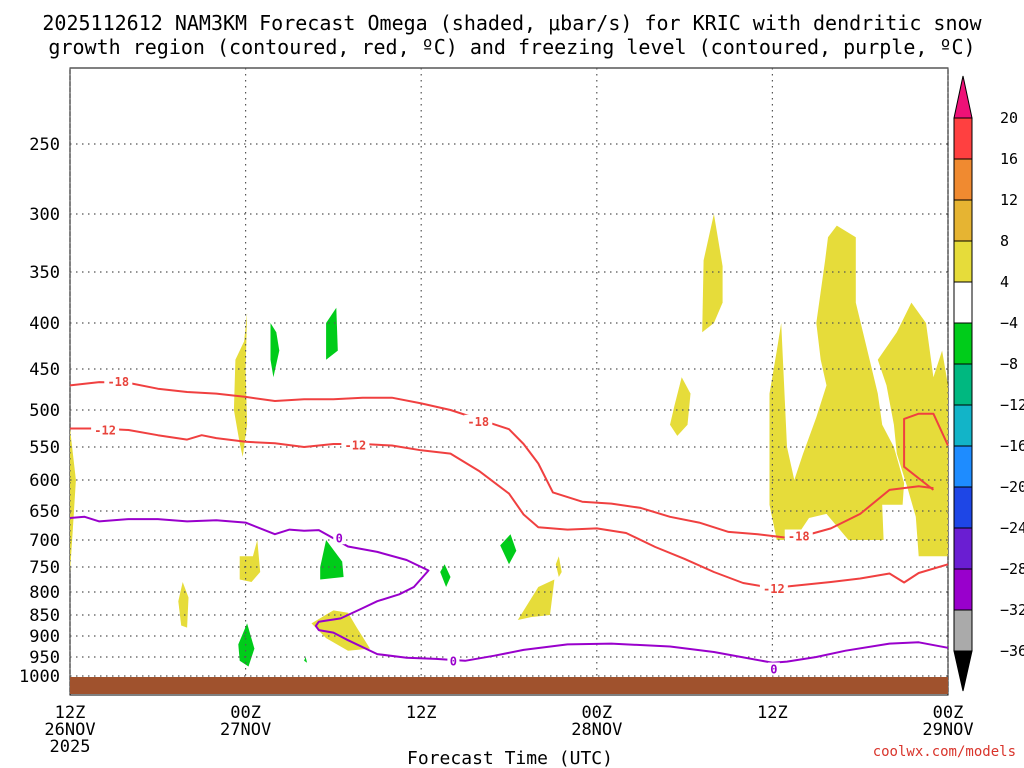 The height and width of the screenshot is (768, 1024). Describe the element at coordinates (1009, 159) in the screenshot. I see `colorbar-label-1: 16` at that location.